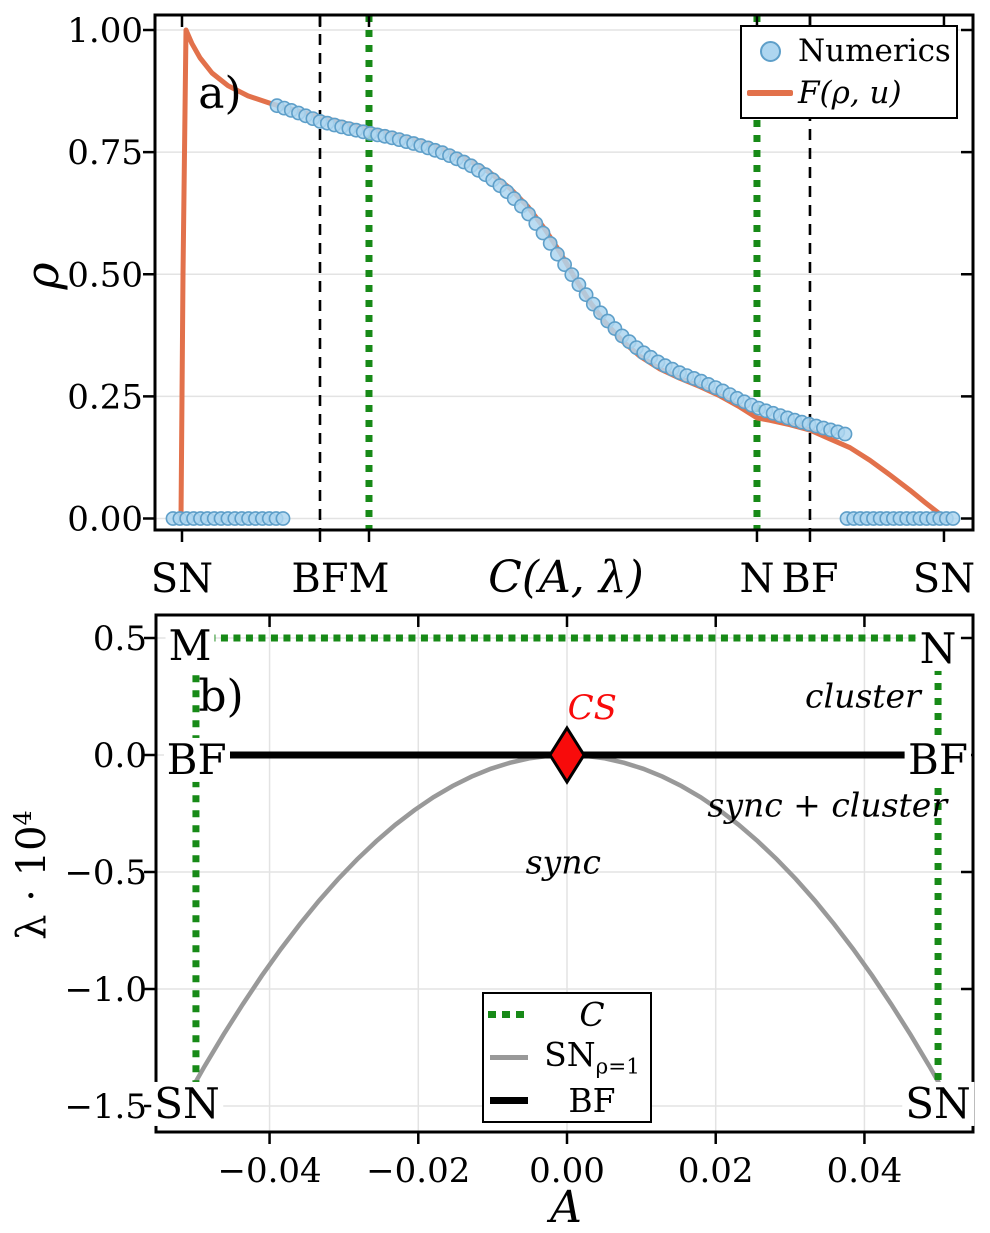 The height and width of the screenshot is (1233, 990). What do you see at coordinates (592, 708) in the screenshot?
I see `annotation-cs: CS` at bounding box center [592, 708].